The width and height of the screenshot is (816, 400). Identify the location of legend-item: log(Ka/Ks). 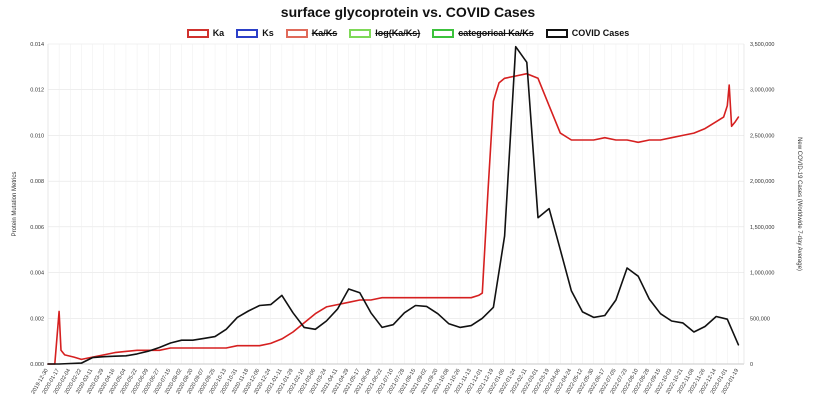
(384, 33).